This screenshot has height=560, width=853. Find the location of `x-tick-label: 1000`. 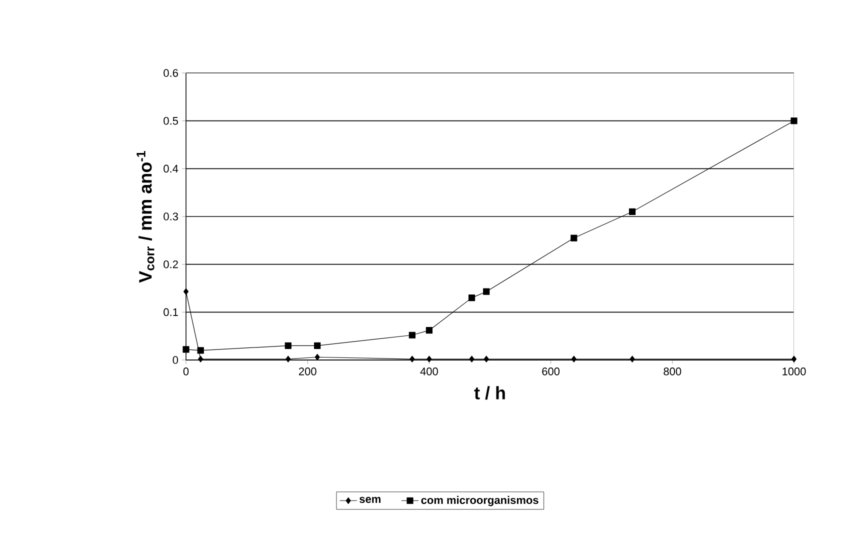

x-tick-label: 1000 is located at coordinates (794, 372).